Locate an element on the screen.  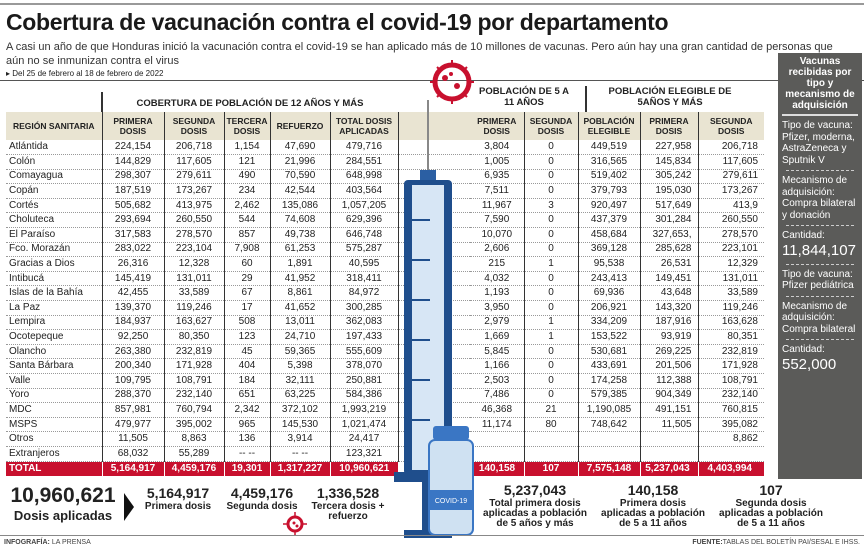
eligible-second-dose-cell: 80,351 is located at coordinates (730, 337).